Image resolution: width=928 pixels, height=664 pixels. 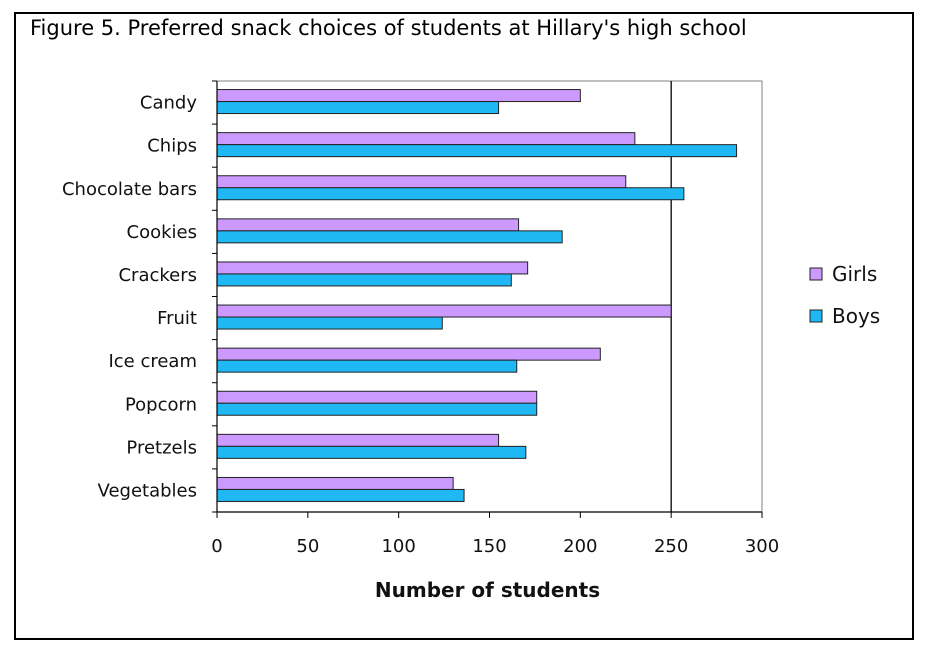 What do you see at coordinates (377, 409) in the screenshot?
I see `bar-boys-popcorn` at bounding box center [377, 409].